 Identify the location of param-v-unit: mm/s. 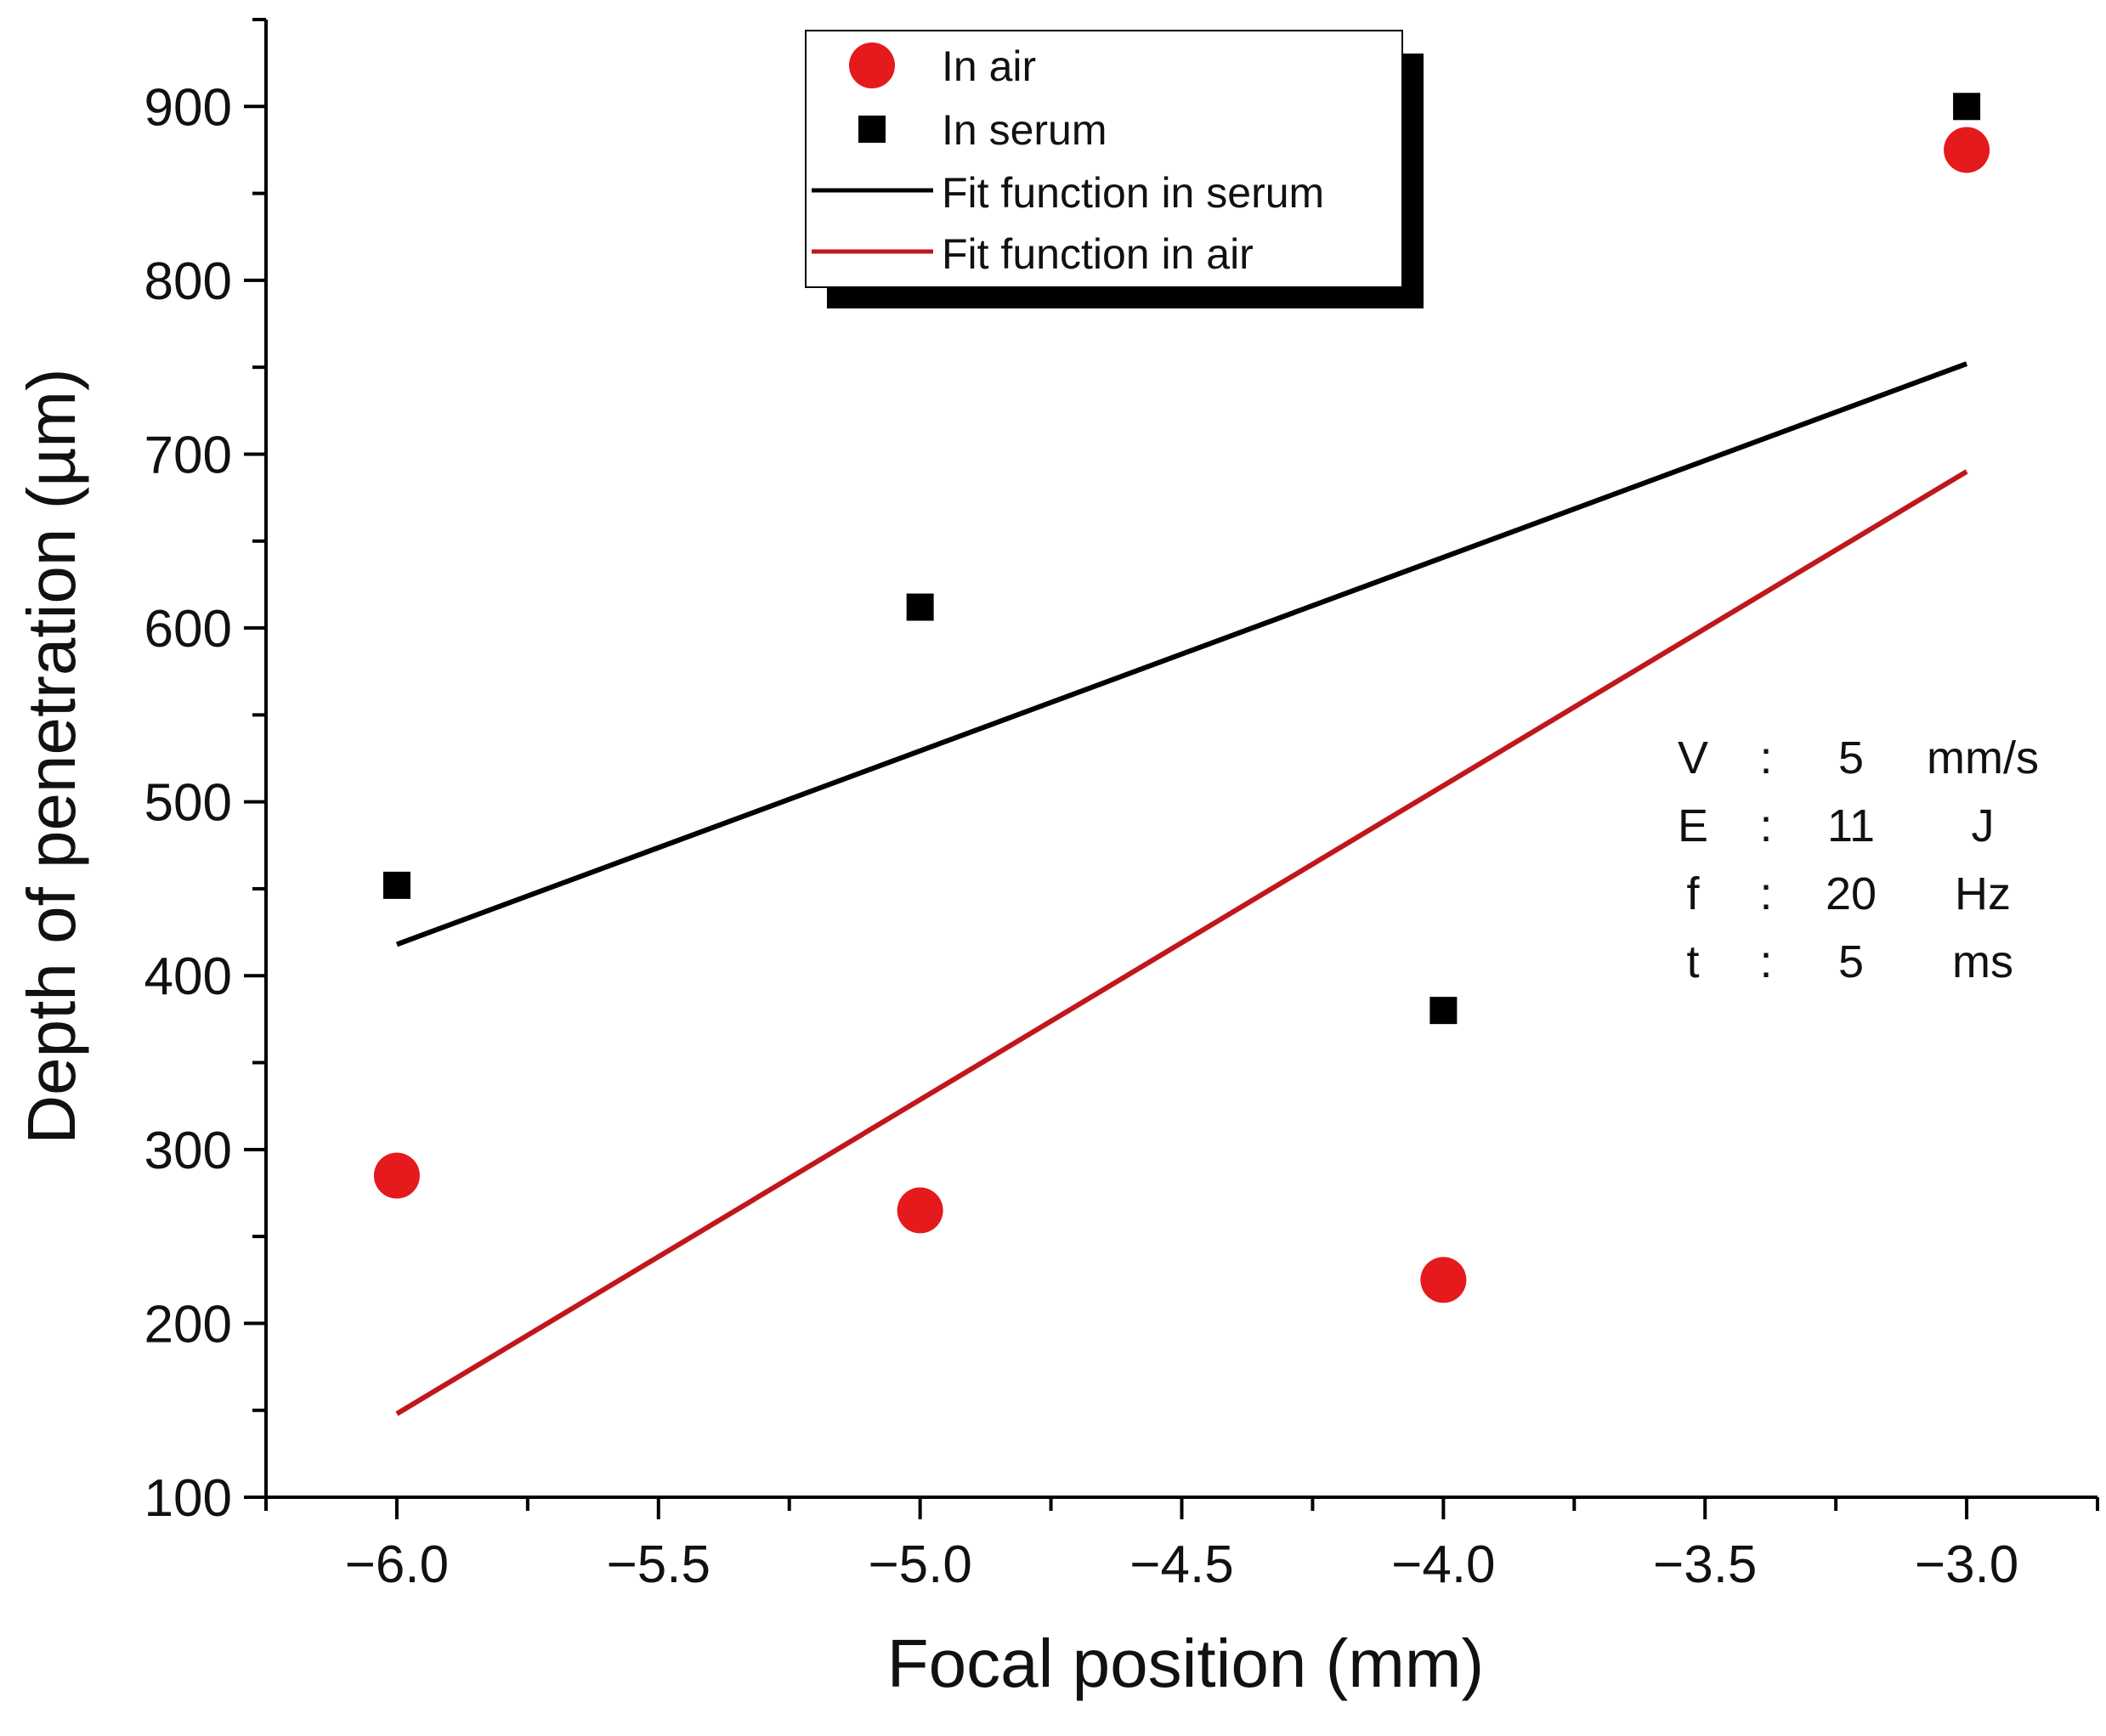
(1983, 757).